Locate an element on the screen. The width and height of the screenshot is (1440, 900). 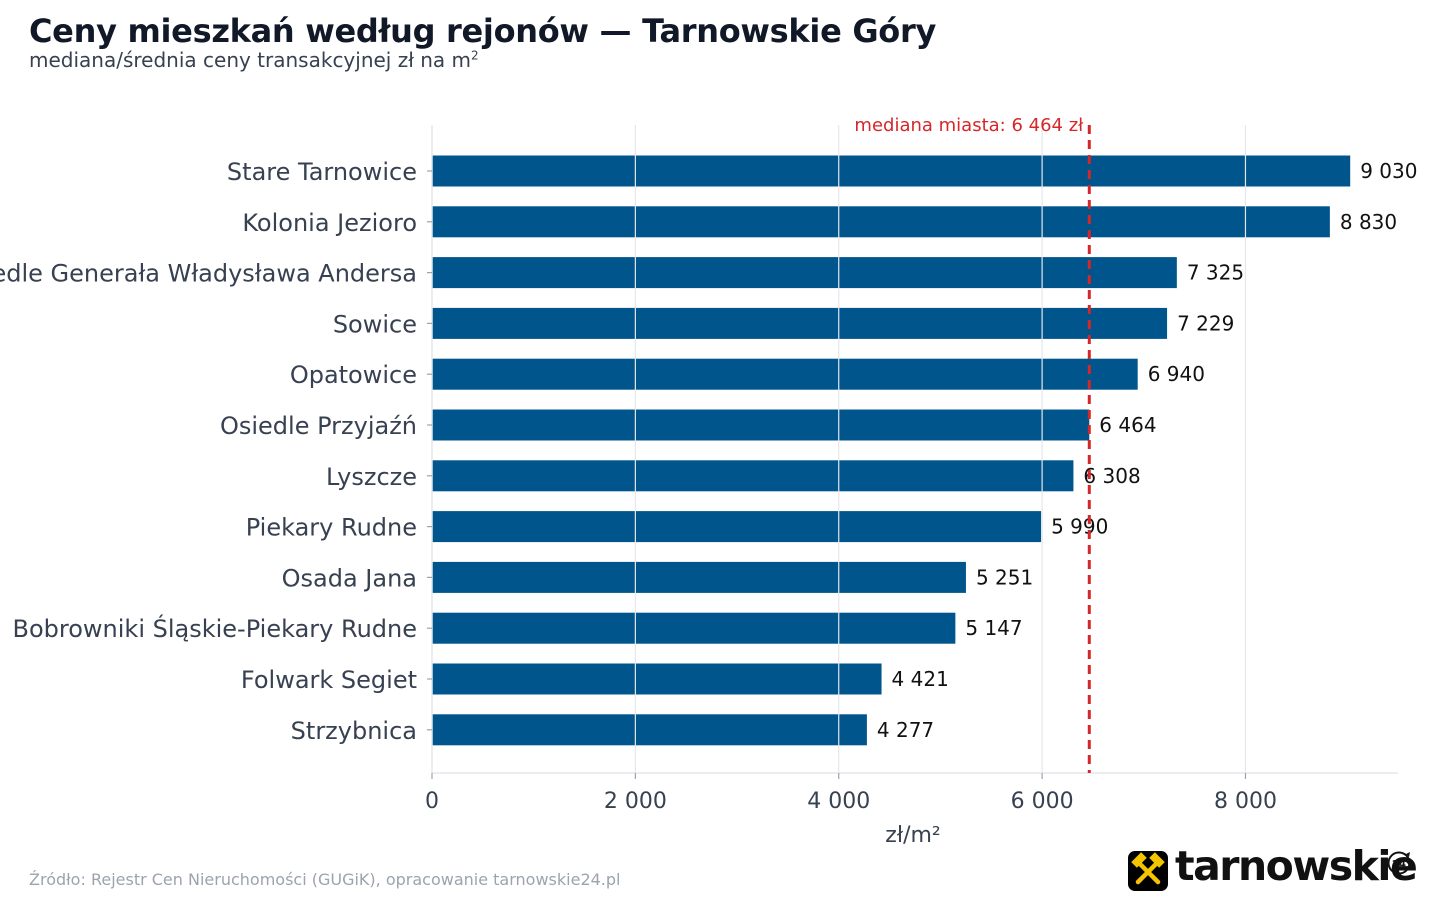
value-label: 8 830 is located at coordinates (1368, 222).